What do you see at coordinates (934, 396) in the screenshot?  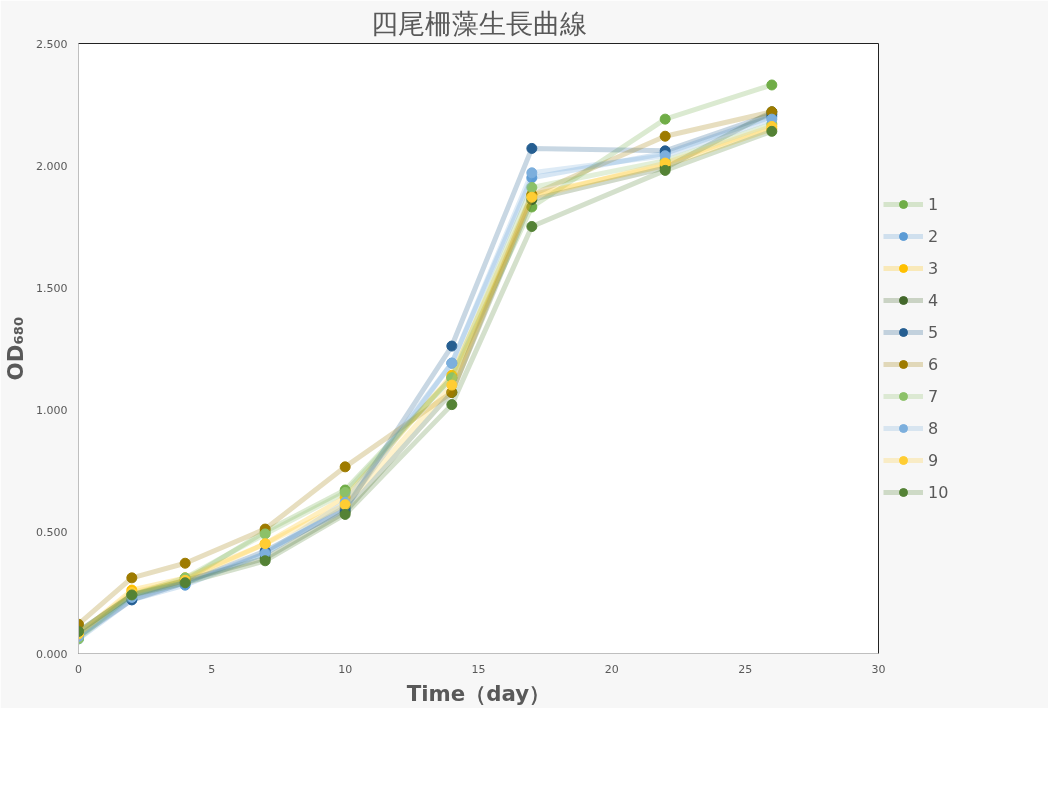 I see `legend-label: 7` at bounding box center [934, 396].